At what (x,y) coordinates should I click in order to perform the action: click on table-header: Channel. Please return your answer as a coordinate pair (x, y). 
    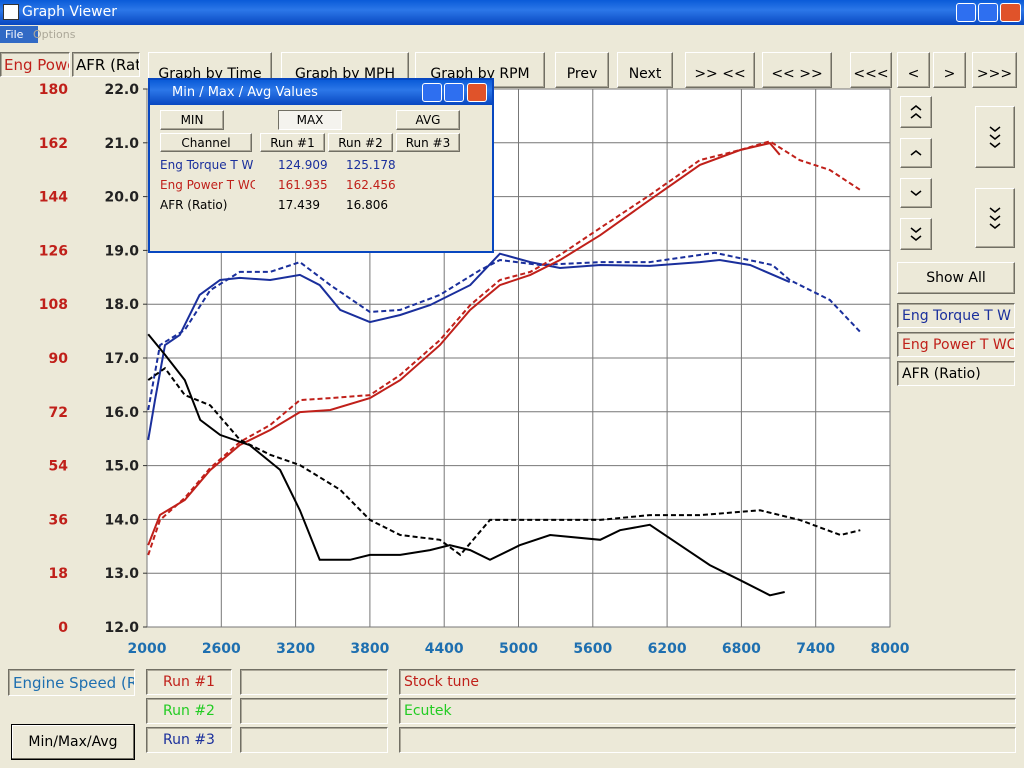
    Looking at the image, I should click on (206, 142).